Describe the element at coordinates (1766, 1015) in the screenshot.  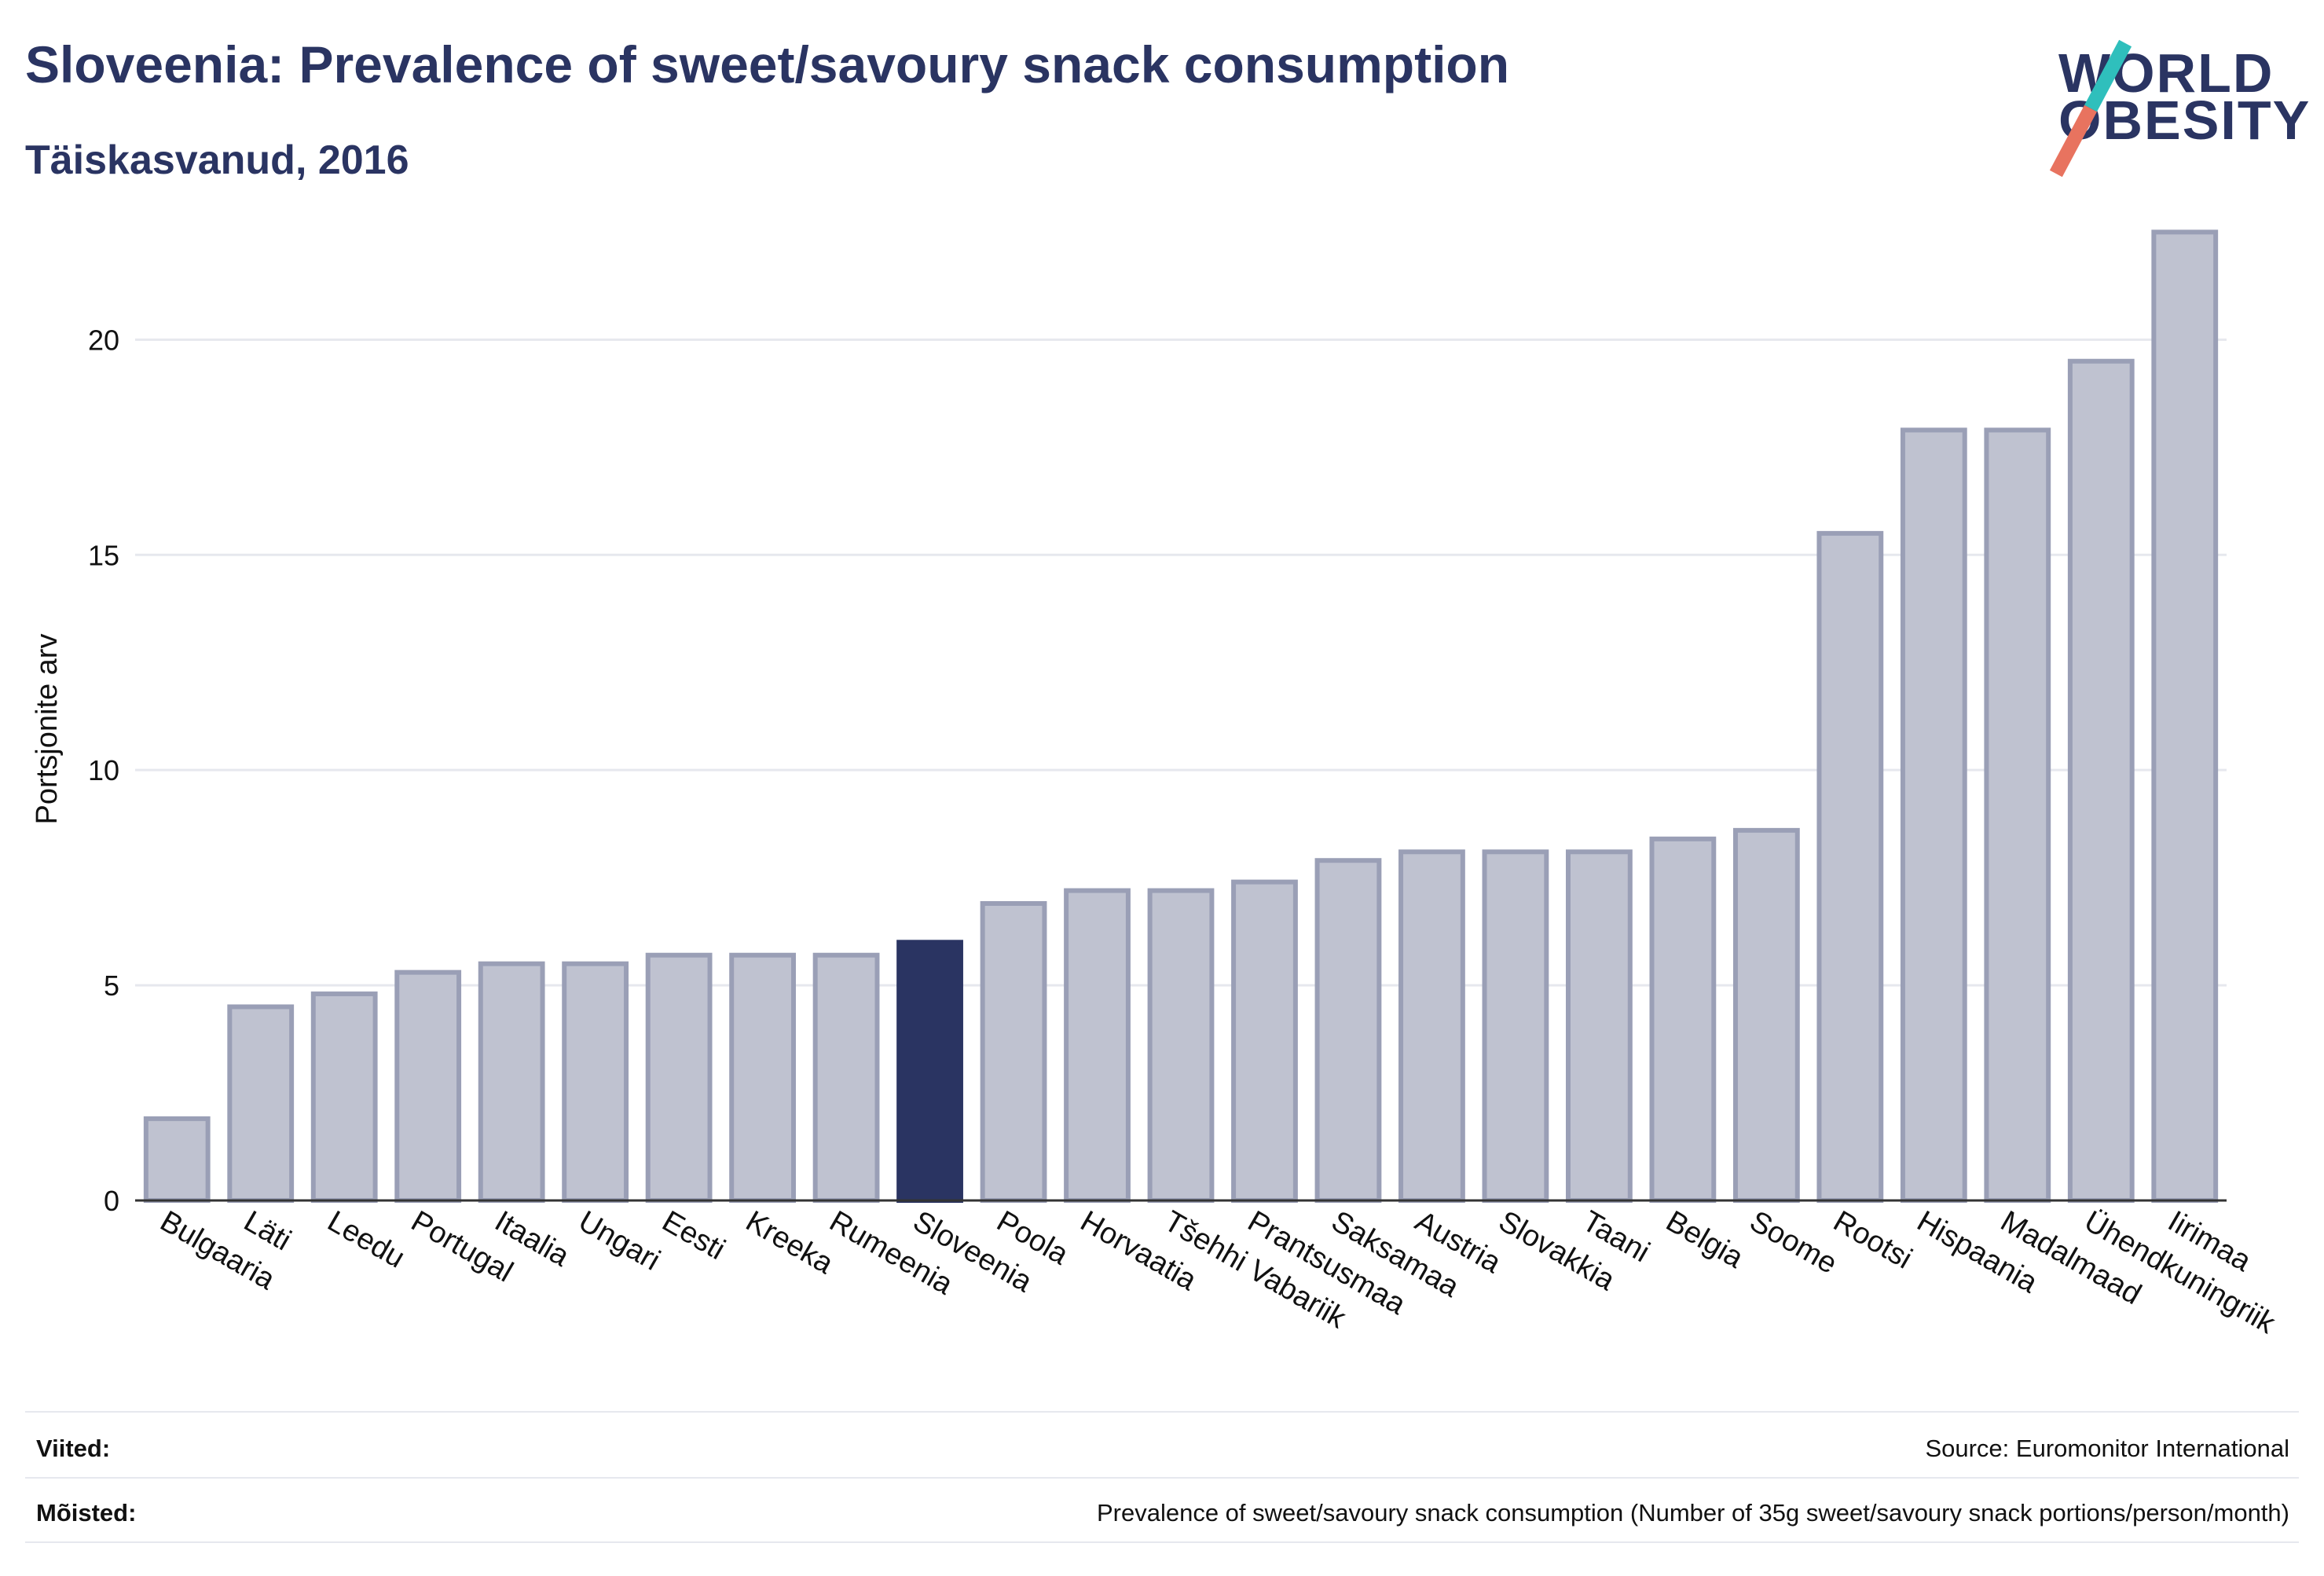
I see `bar-soome` at that location.